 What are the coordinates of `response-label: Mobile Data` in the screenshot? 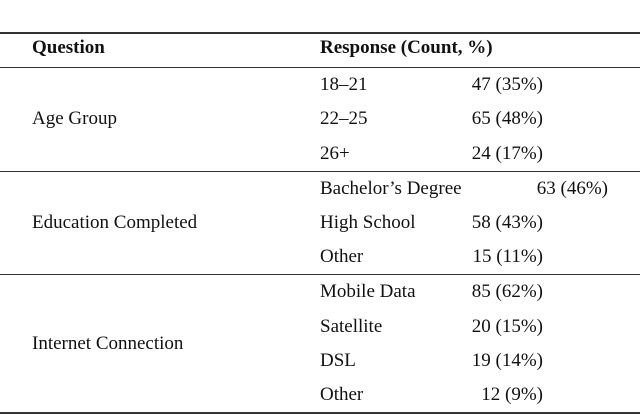 It's located at (368, 292).